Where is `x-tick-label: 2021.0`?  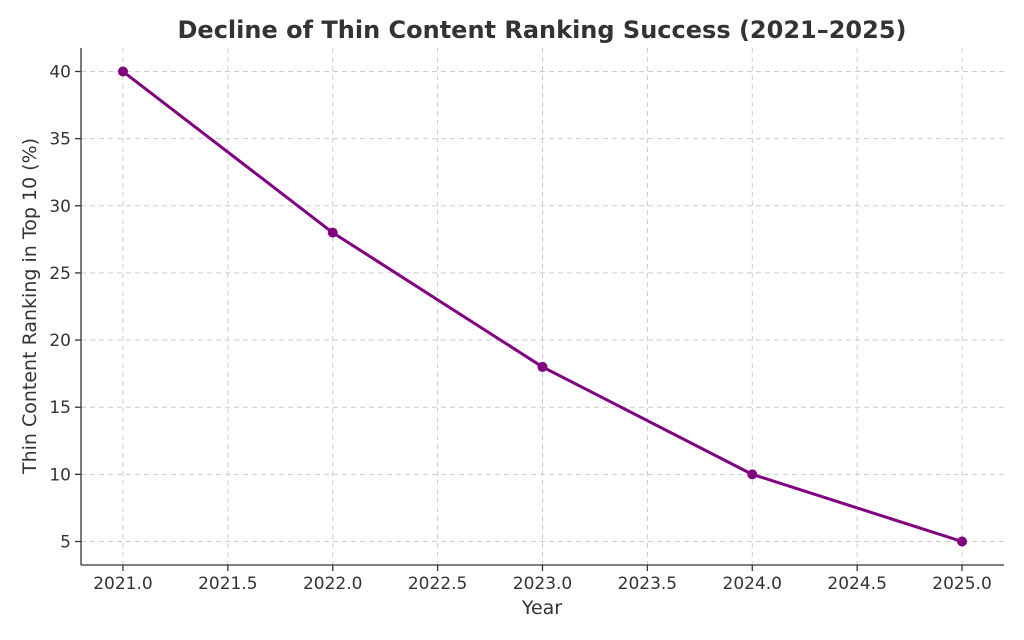
x-tick-label: 2021.0 is located at coordinates (122, 584).